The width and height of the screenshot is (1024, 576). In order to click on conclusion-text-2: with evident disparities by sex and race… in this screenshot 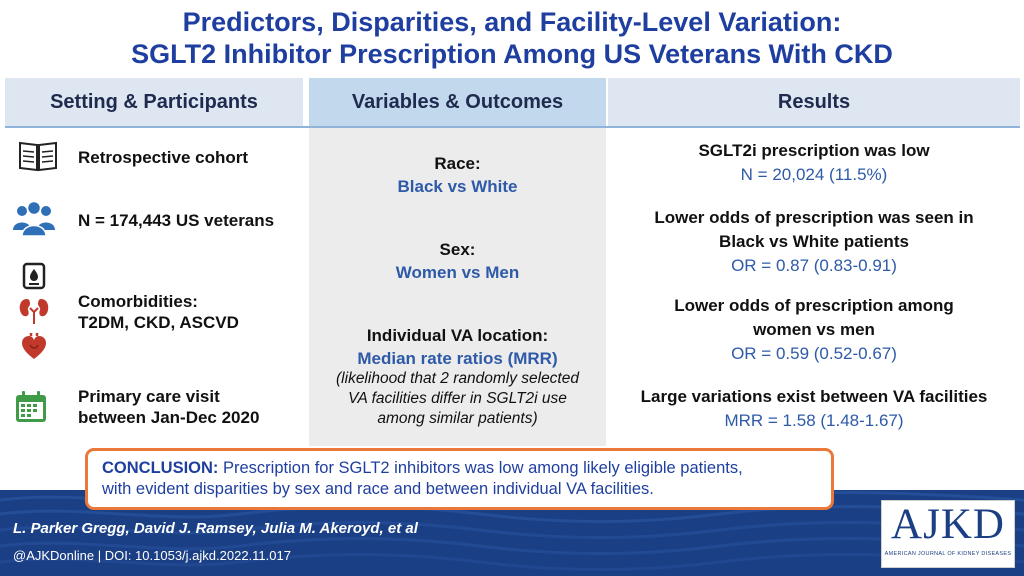, I will do `click(378, 489)`.